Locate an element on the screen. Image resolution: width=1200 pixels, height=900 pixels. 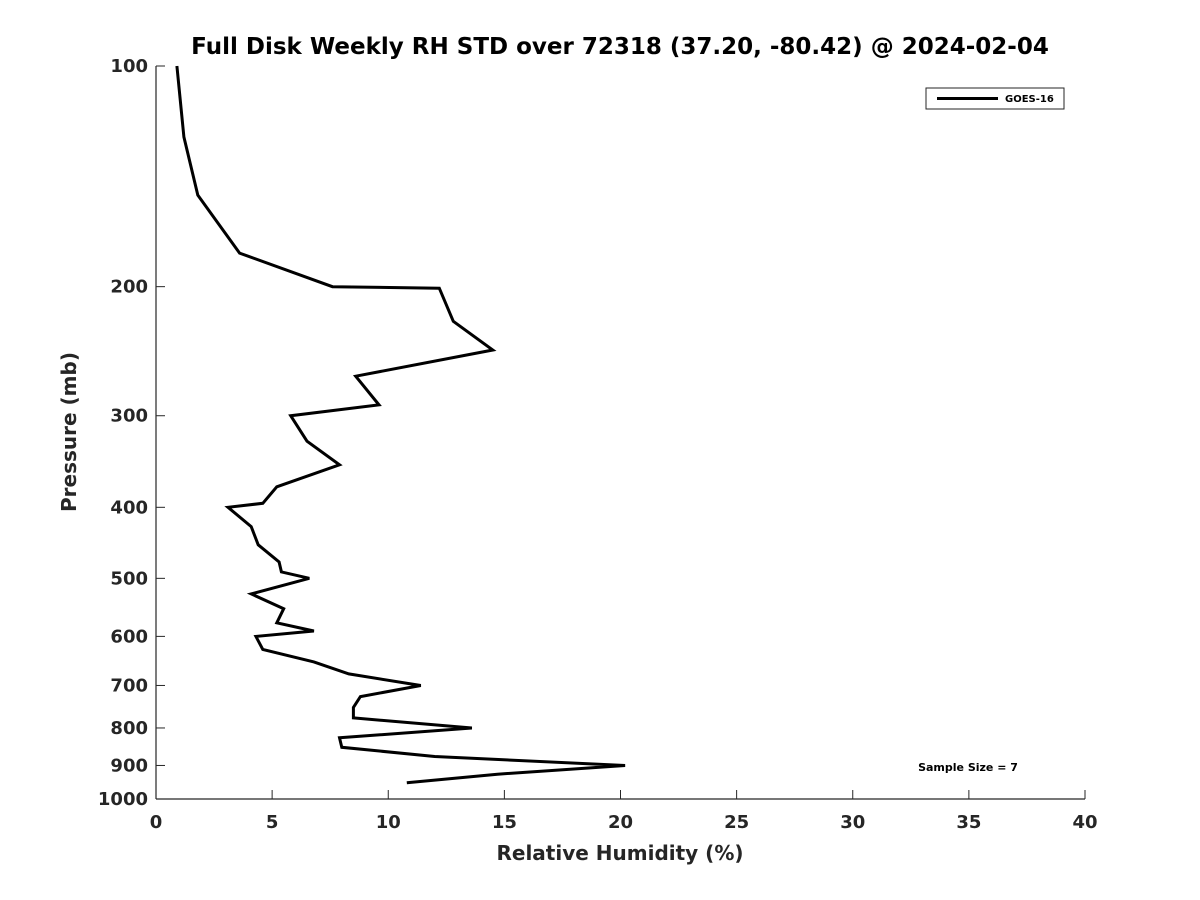
legend: GOES-16 is located at coordinates (995, 98).